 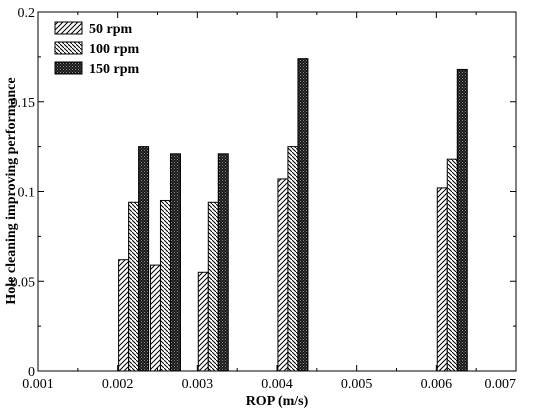 What do you see at coordinates (23, 282) in the screenshot?
I see `y-tick-label: 0.05` at bounding box center [23, 282].